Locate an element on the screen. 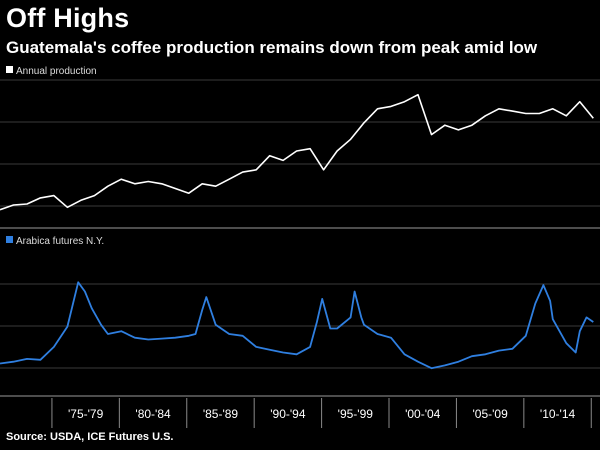  production-legend-label: Annual production is located at coordinates (56, 71).